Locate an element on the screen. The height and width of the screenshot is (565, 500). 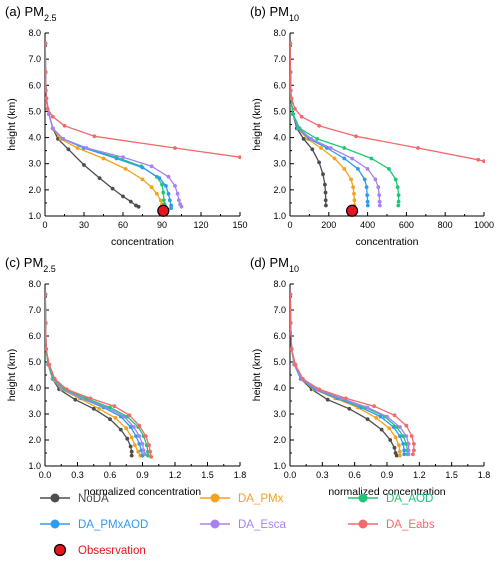
legend-label: DA_Esca is located at coordinates (262, 525).